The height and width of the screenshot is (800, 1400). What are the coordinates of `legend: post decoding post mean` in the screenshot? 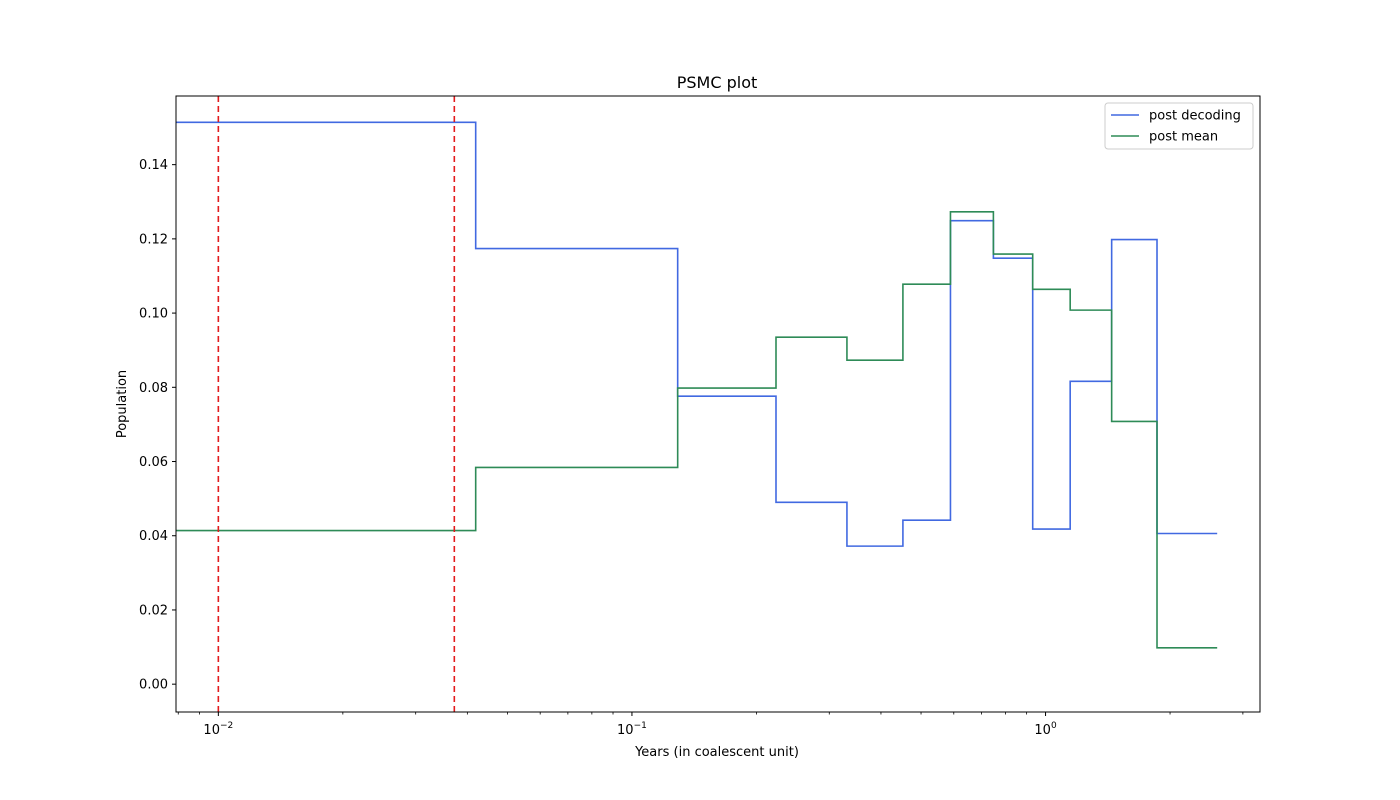 It's located at (1179, 126).